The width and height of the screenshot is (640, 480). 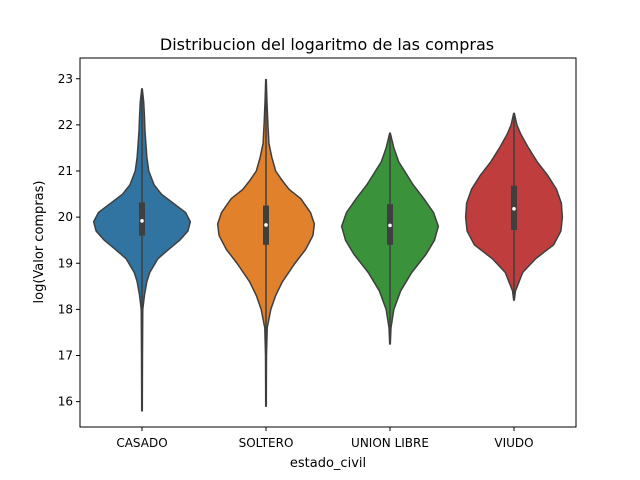 I want to click on median-point-union-libre, so click(x=390, y=225).